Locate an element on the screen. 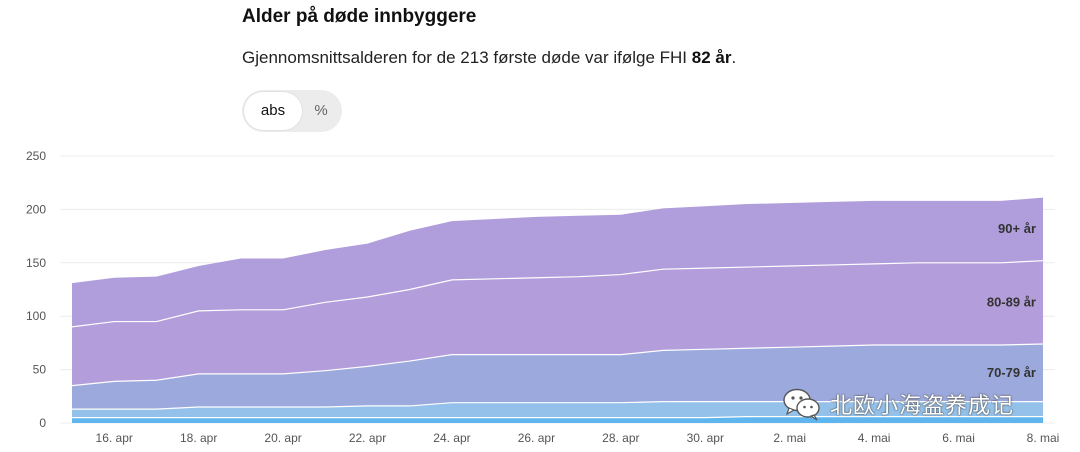 Image resolution: width=1080 pixels, height=452 pixels. y-tick-label: 150 is located at coordinates (36, 263).